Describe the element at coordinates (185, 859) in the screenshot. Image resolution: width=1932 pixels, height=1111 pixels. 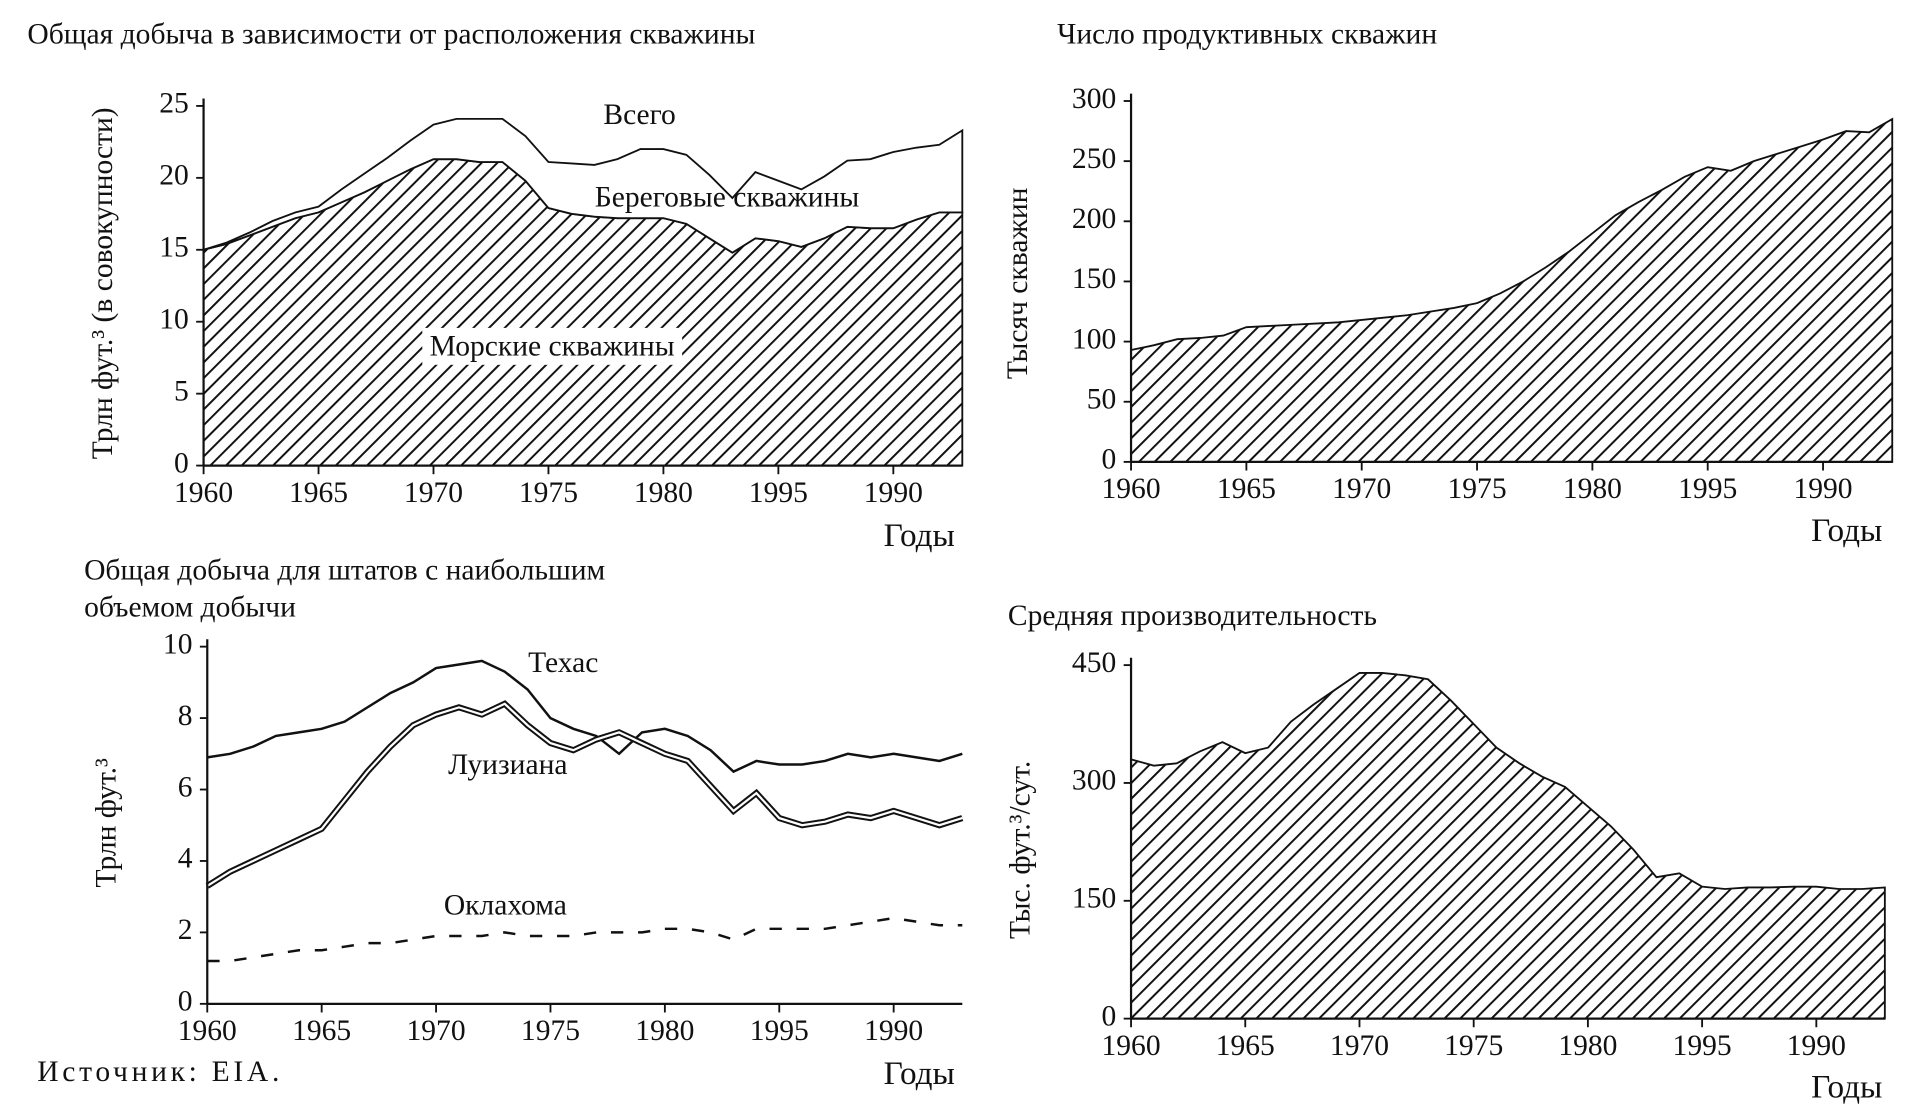
I see `y-tick-label: 4` at that location.